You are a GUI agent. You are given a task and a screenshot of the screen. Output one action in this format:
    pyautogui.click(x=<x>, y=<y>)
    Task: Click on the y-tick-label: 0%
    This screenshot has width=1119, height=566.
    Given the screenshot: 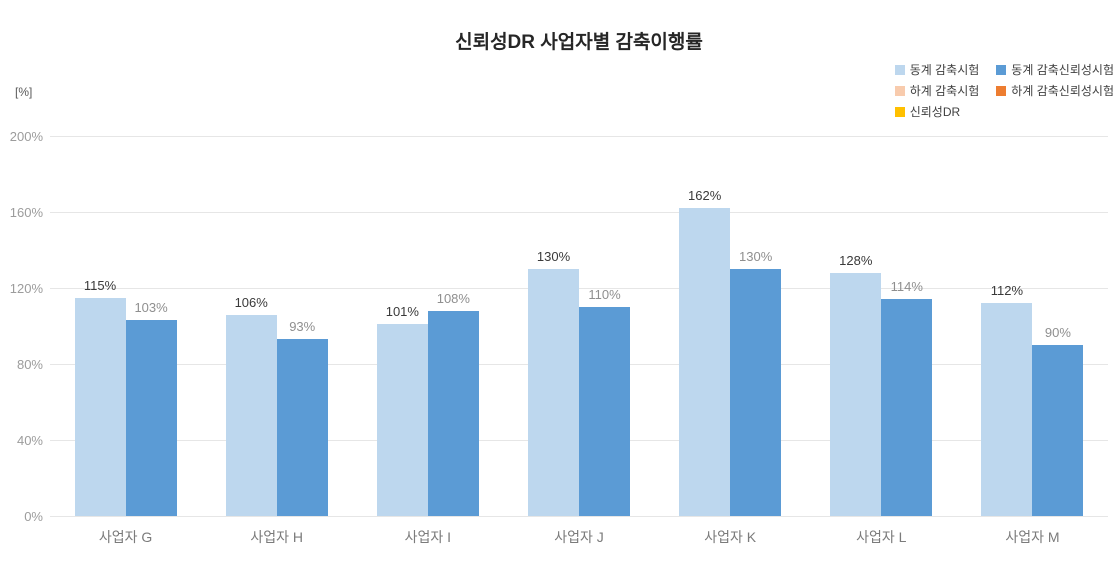 What is the action you would take?
    pyautogui.click(x=33, y=516)
    